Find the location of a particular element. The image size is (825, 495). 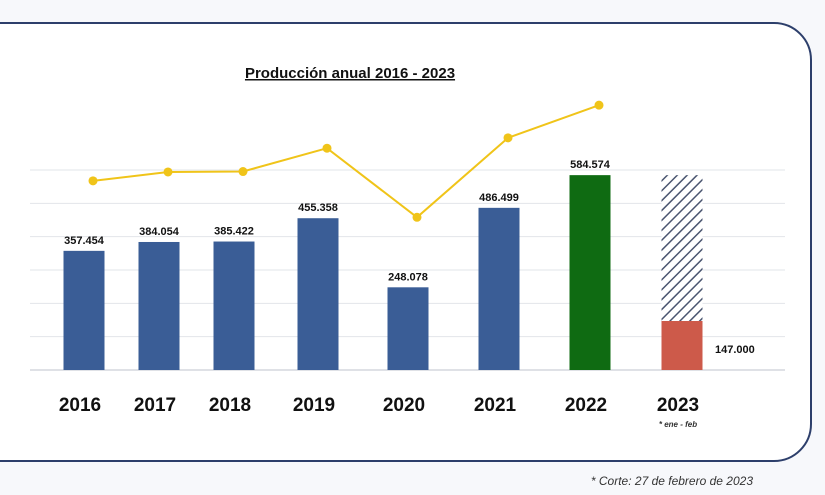

bar-2017 is located at coordinates (159, 305).